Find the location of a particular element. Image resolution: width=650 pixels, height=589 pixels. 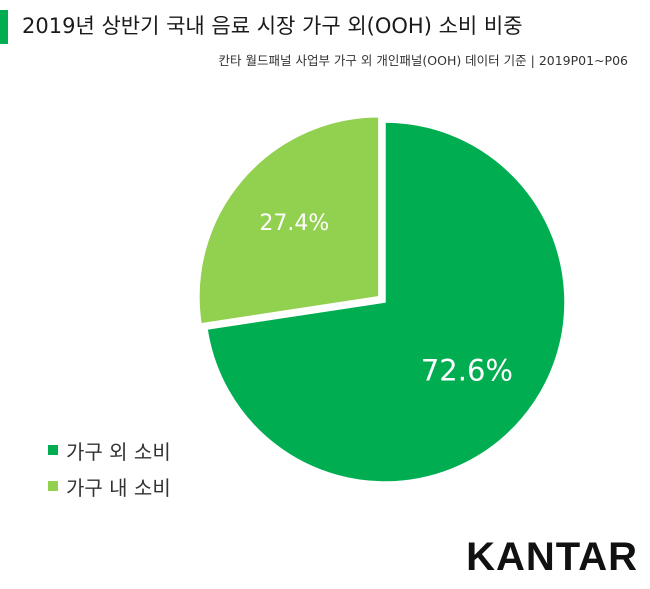

data-label-slice-in-home: 27.4% is located at coordinates (294, 223).